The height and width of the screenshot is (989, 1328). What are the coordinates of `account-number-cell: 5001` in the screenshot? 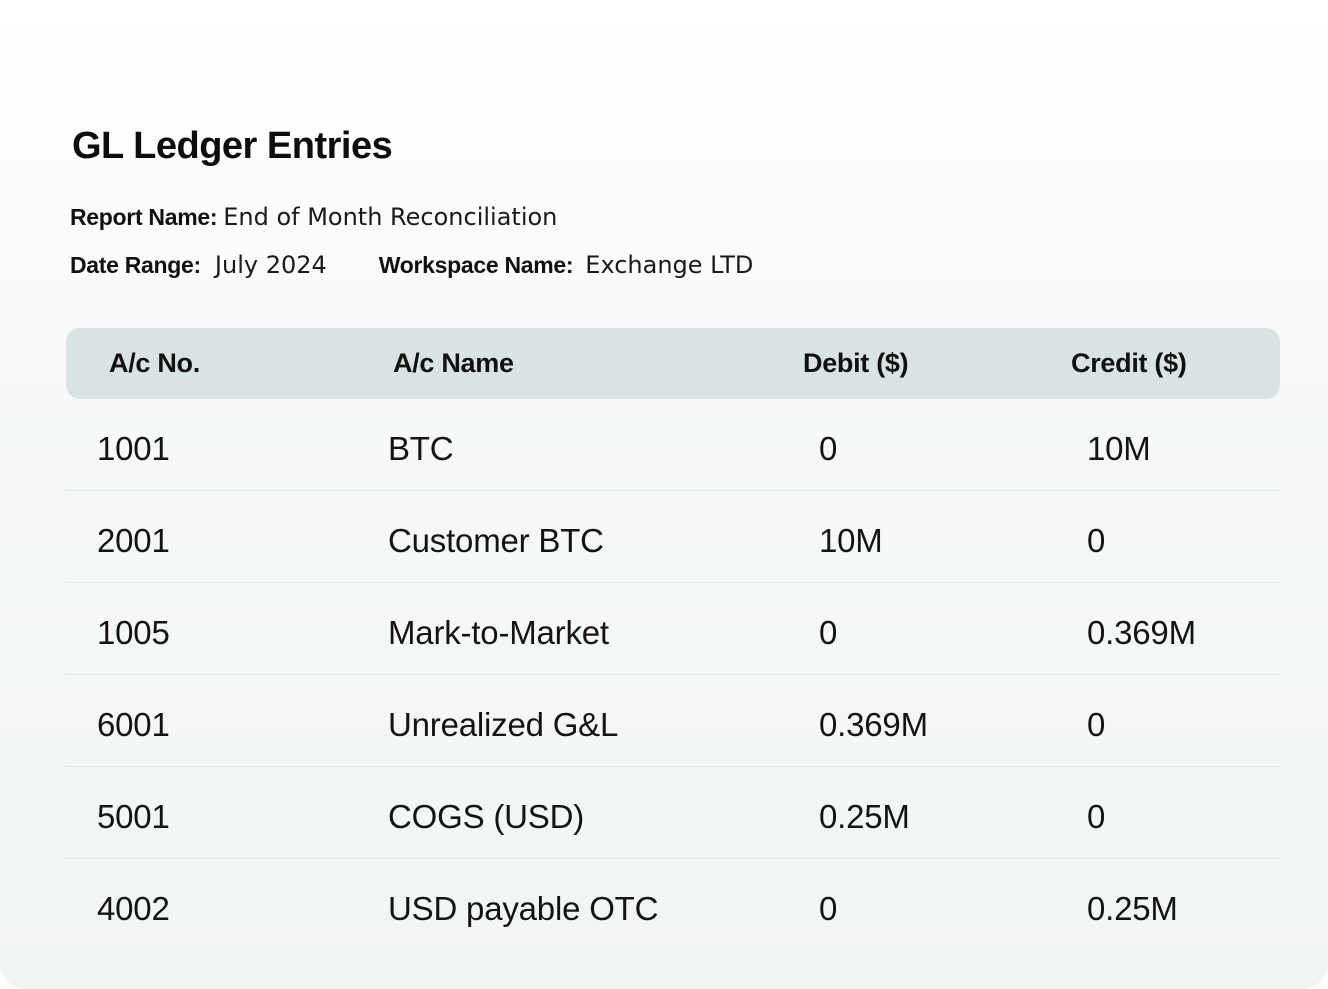 It's located at (133, 816).